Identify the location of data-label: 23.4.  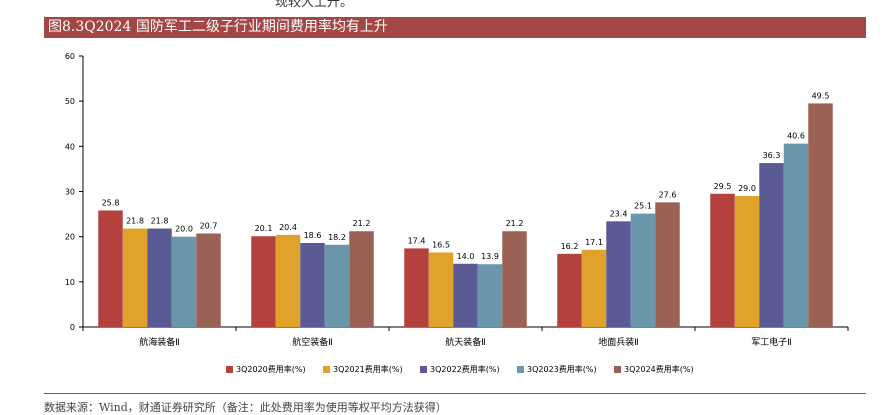
(619, 213).